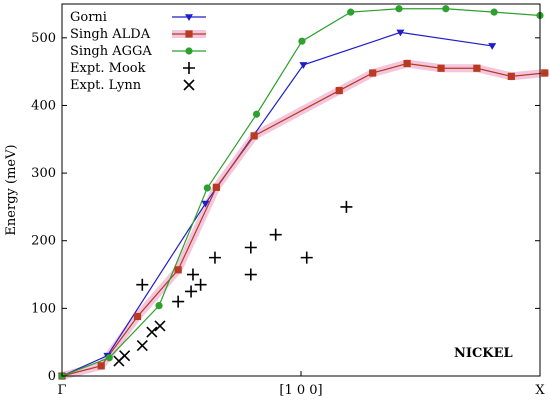 Image resolution: width=550 pixels, height=402 pixels. I want to click on y-axis-title: Energy (meV), so click(11, 189).